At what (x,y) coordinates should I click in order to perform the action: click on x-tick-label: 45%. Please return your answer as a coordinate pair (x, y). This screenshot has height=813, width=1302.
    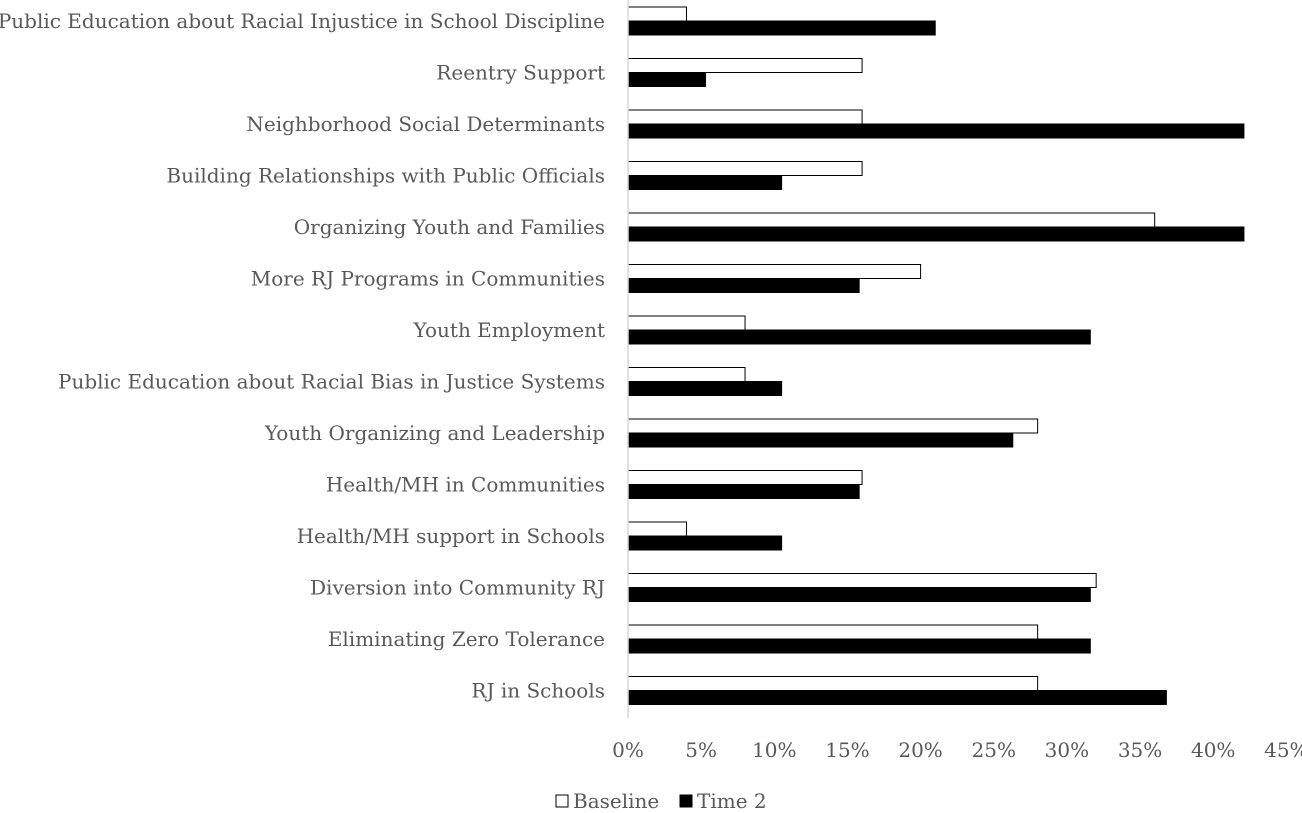
    Looking at the image, I should click on (1283, 750).